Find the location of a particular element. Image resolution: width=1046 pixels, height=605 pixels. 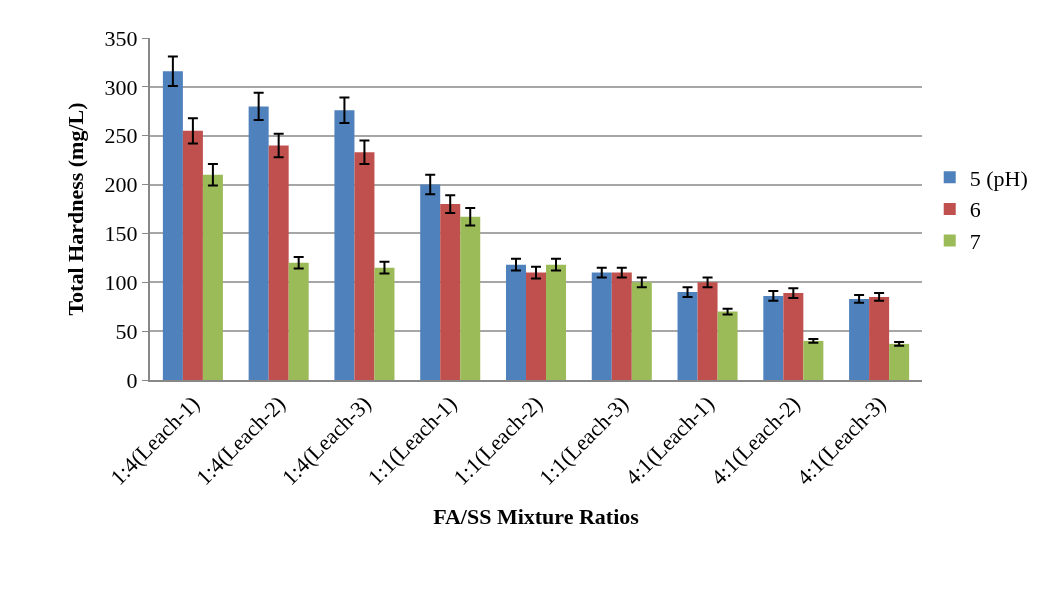

y-tick-label: 200 is located at coordinates (121, 185).